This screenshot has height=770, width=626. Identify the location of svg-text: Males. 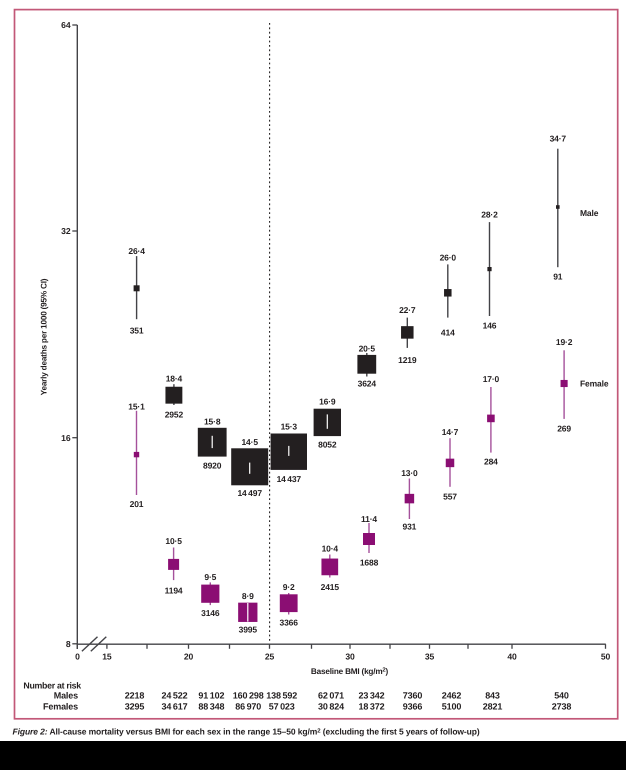
(66, 696).